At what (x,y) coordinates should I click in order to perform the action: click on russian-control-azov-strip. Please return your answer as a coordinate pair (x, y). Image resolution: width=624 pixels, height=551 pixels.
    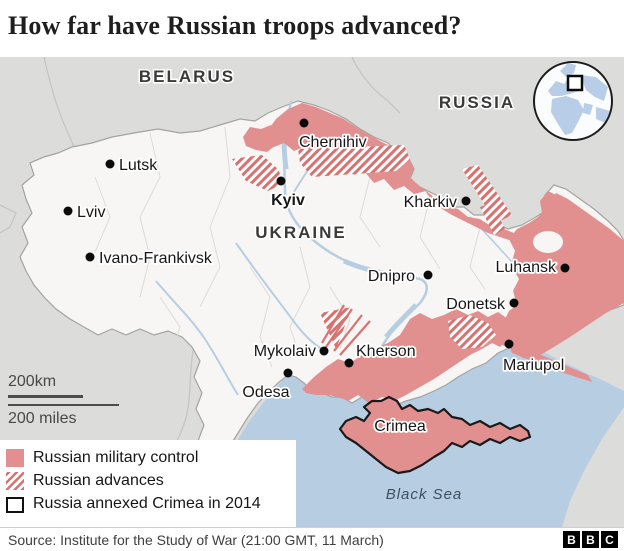
    Looking at the image, I should click on (550, 364).